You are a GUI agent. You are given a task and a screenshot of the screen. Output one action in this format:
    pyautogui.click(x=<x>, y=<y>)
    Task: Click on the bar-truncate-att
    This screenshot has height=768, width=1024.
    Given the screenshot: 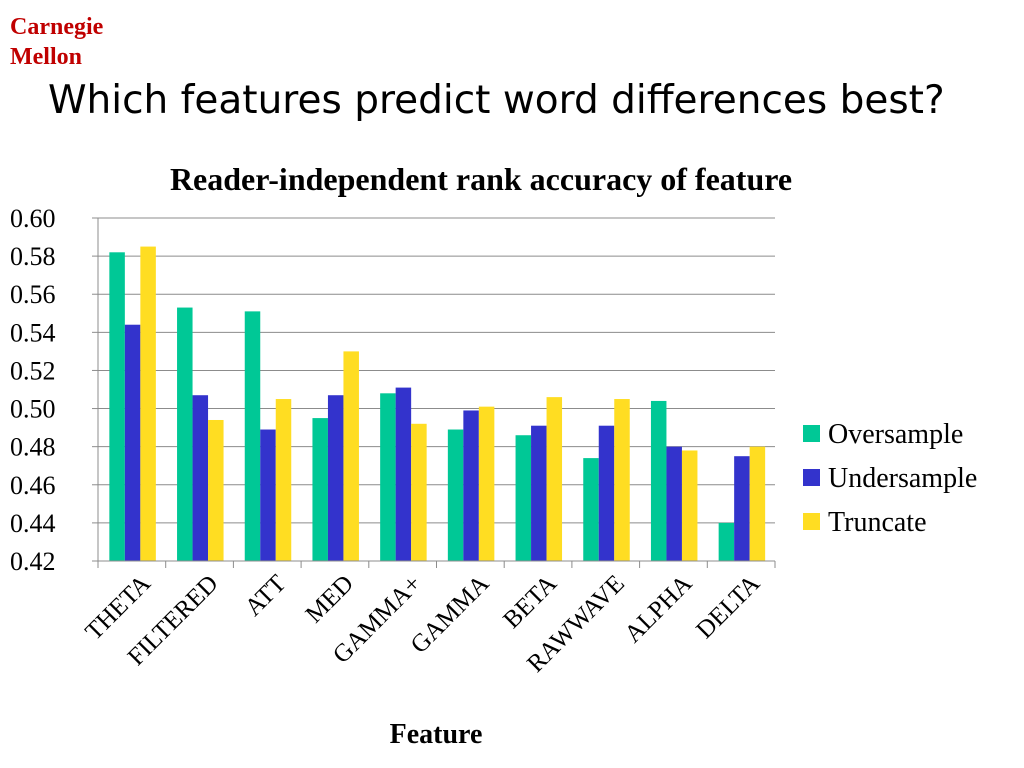 What is the action you would take?
    pyautogui.click(x=283, y=480)
    